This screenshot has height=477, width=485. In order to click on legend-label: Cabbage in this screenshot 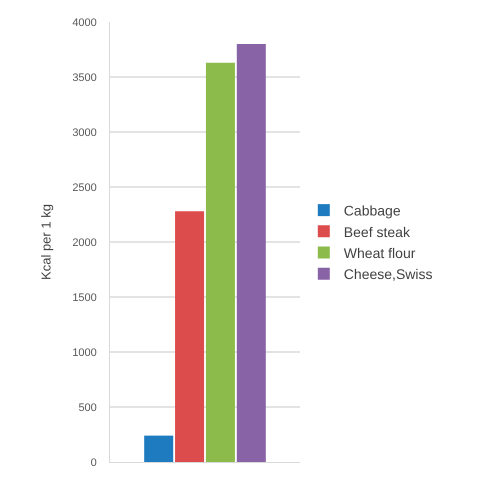, I will do `click(372, 210)`.